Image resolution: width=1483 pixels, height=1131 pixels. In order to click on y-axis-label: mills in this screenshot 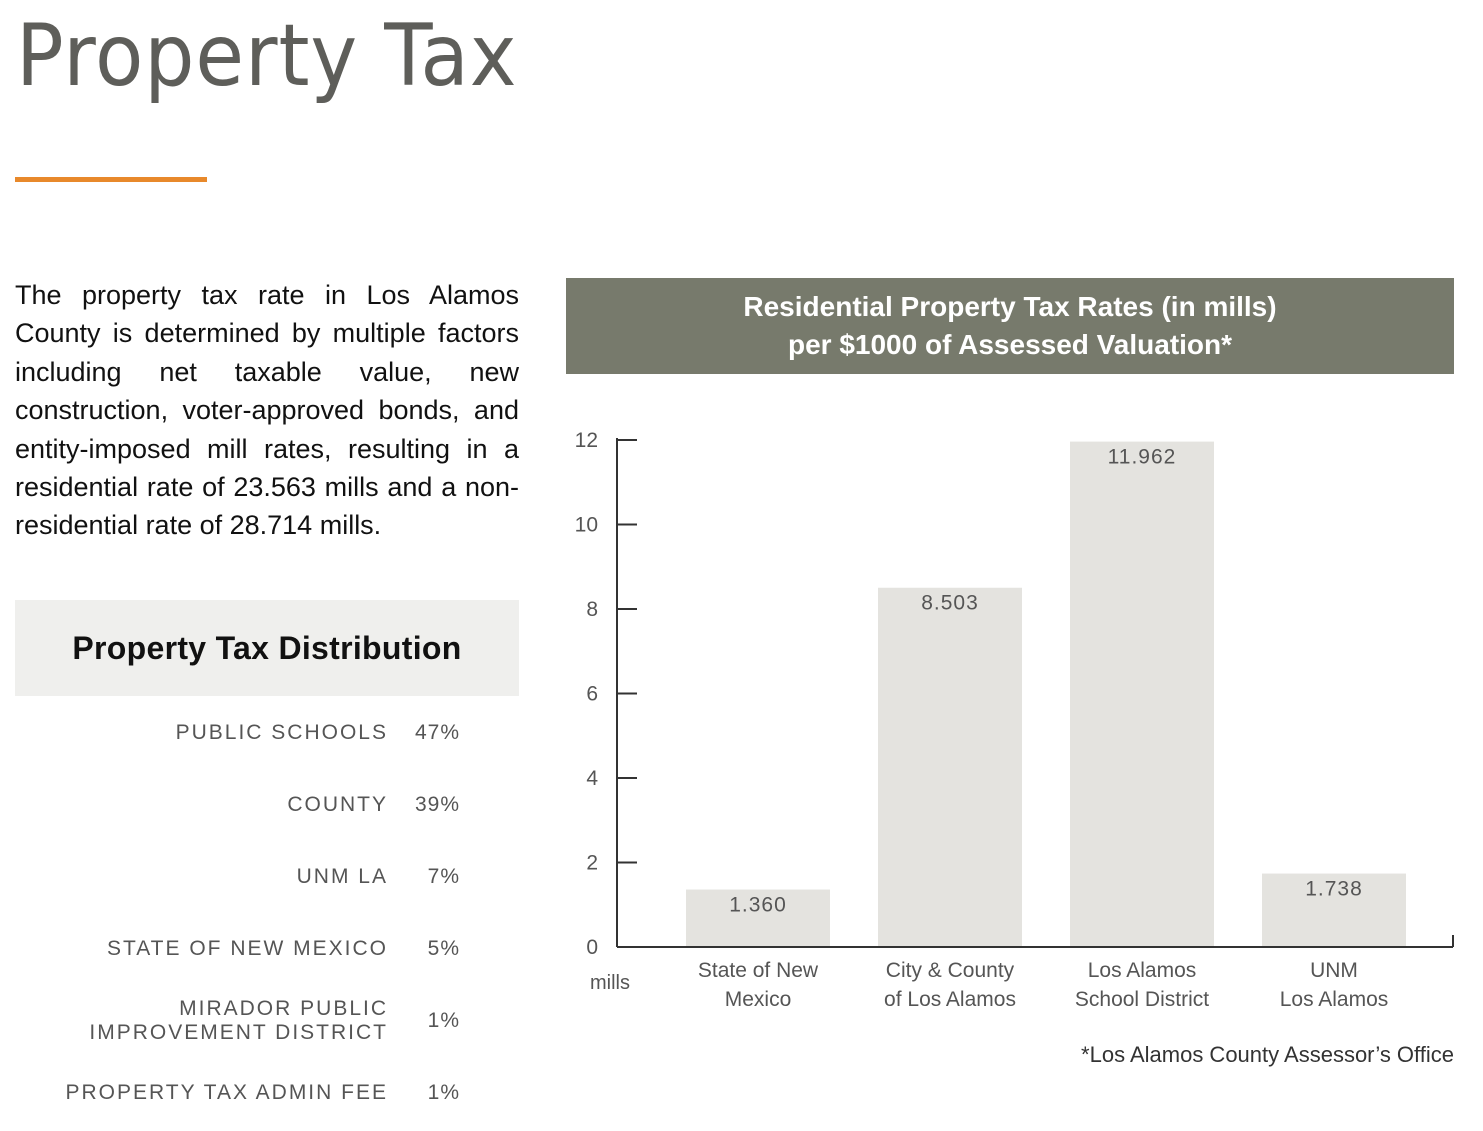, I will do `click(610, 983)`.